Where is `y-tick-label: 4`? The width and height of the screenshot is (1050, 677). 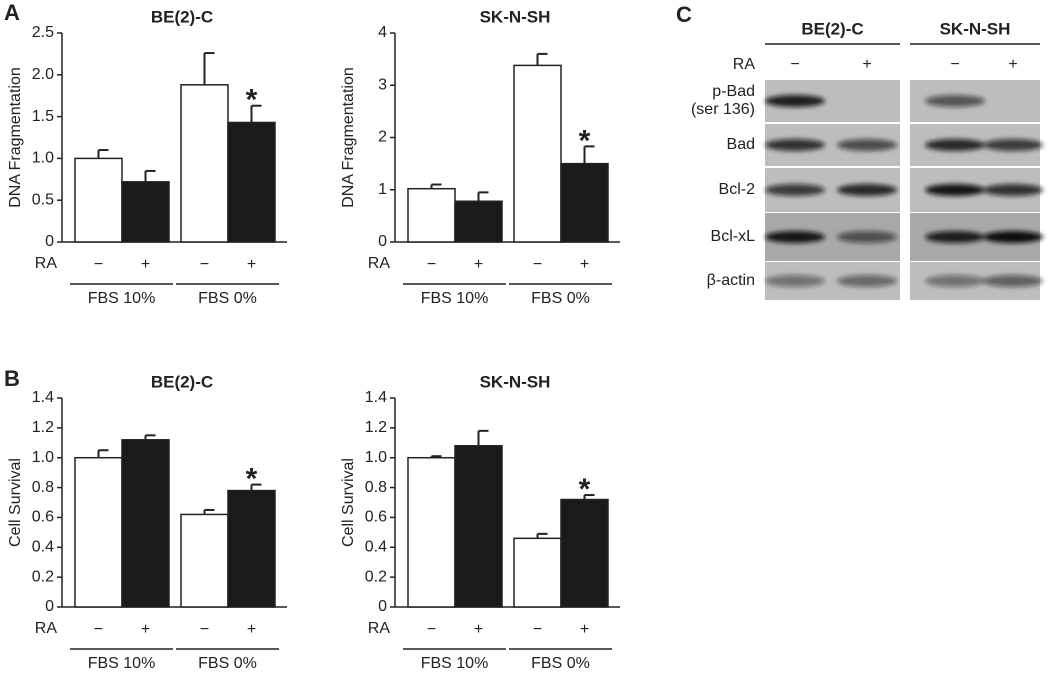 y-tick-label: 4 is located at coordinates (382, 32).